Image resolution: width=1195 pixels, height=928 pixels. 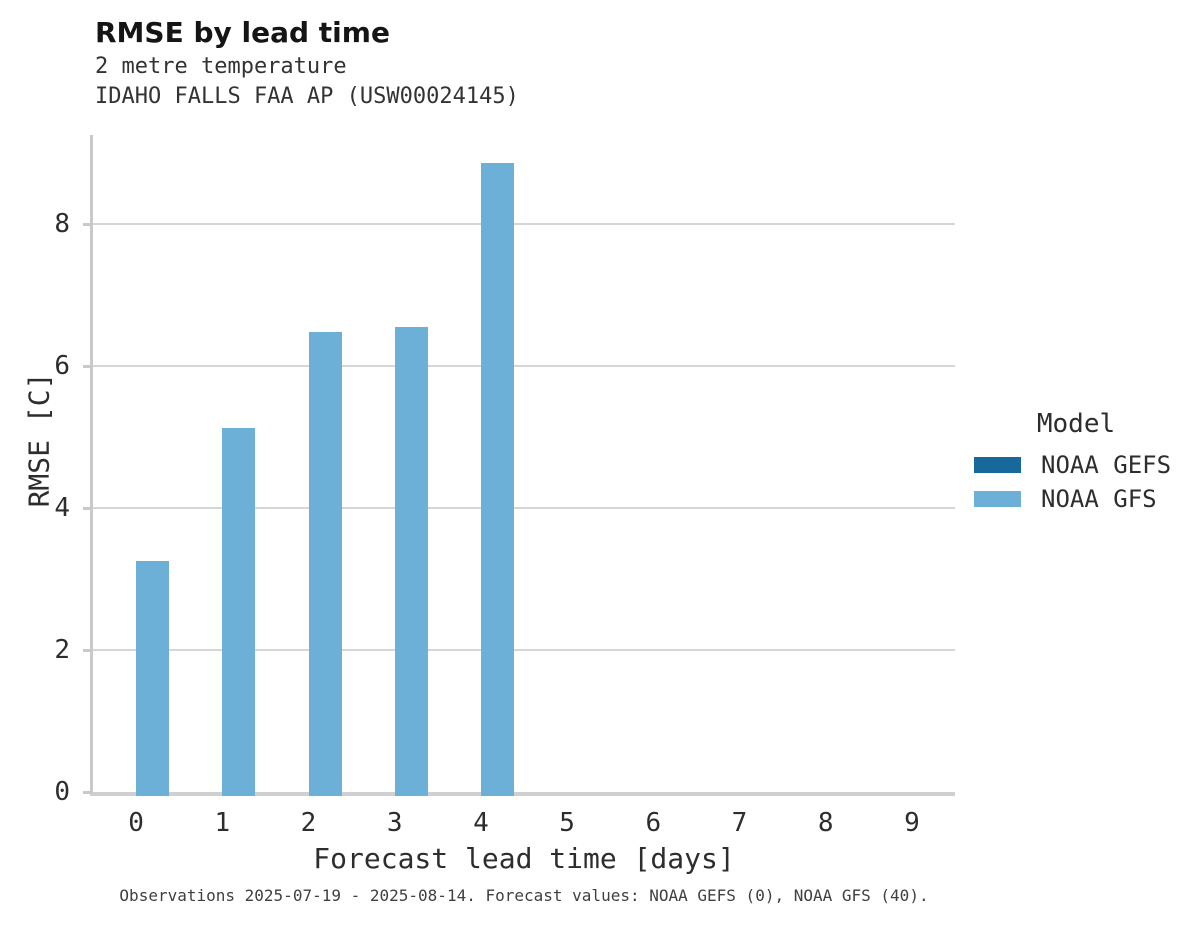 I want to click on y-tick-label: 8, so click(x=62, y=224).